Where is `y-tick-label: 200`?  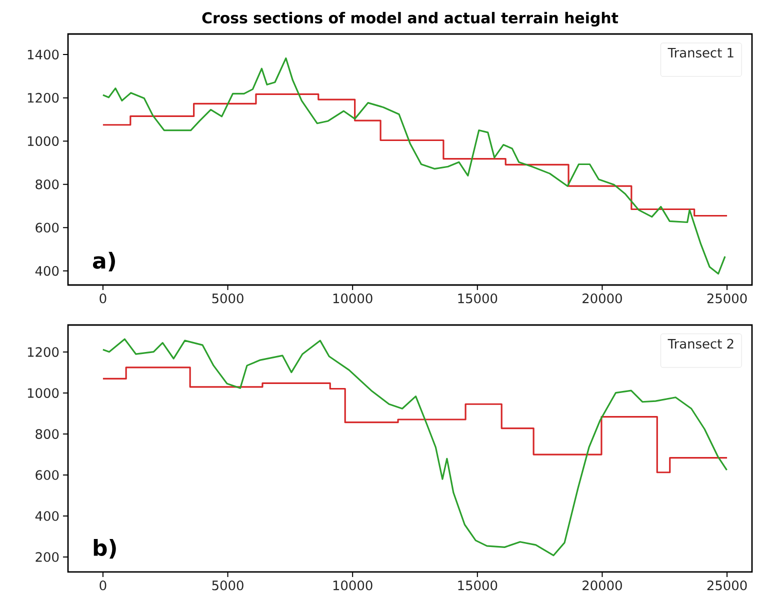
y-tick-label: 200 is located at coordinates (47, 557).